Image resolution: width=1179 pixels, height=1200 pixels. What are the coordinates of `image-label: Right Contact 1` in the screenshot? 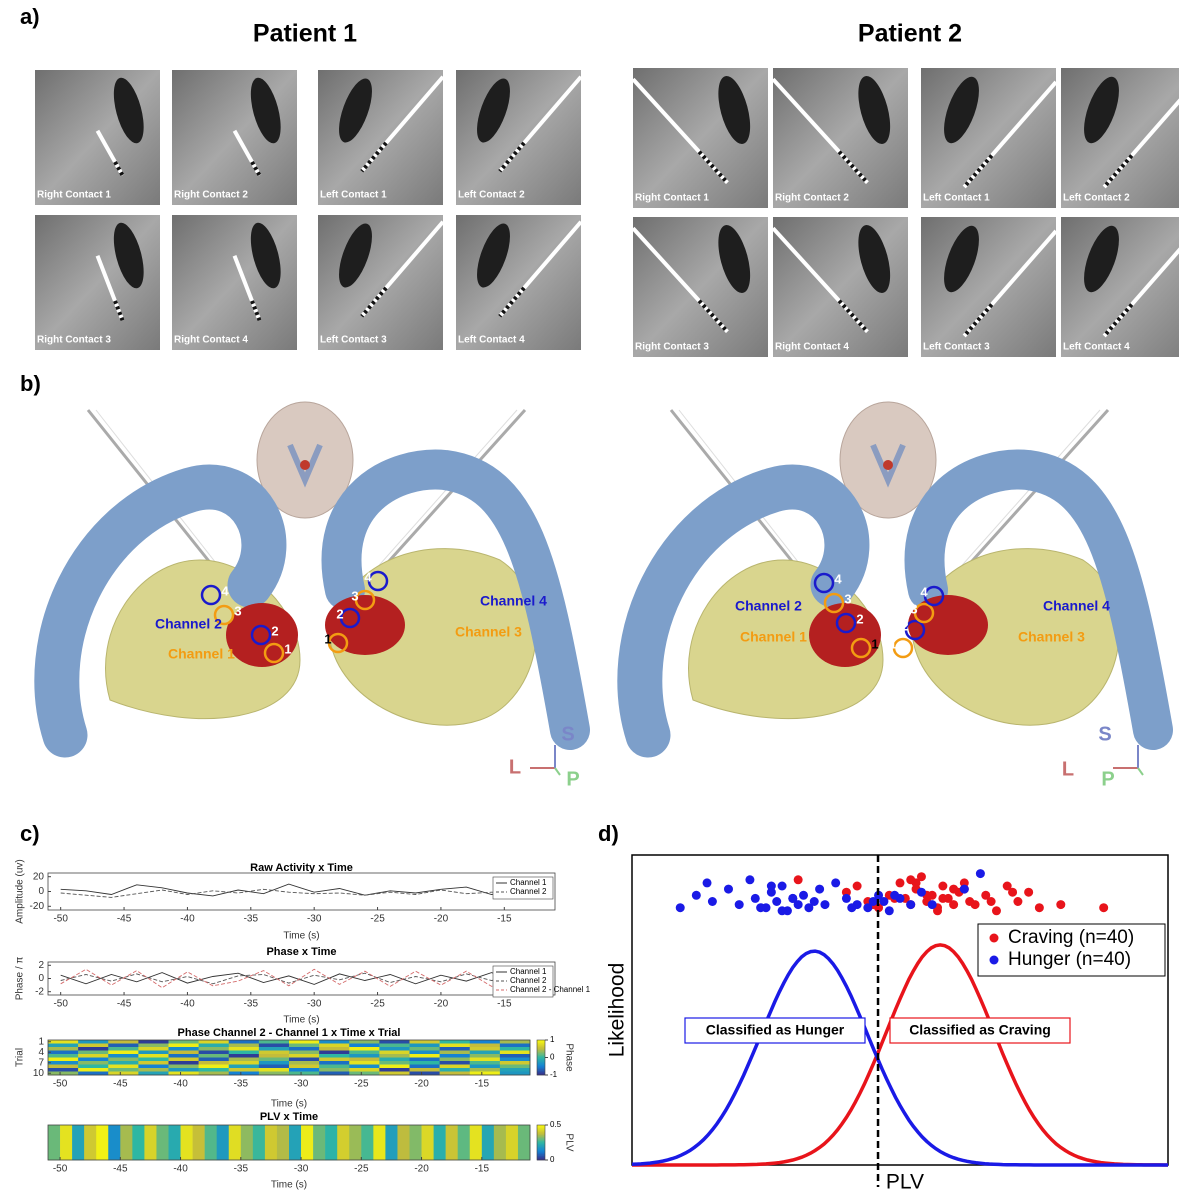 It's located at (74, 195).